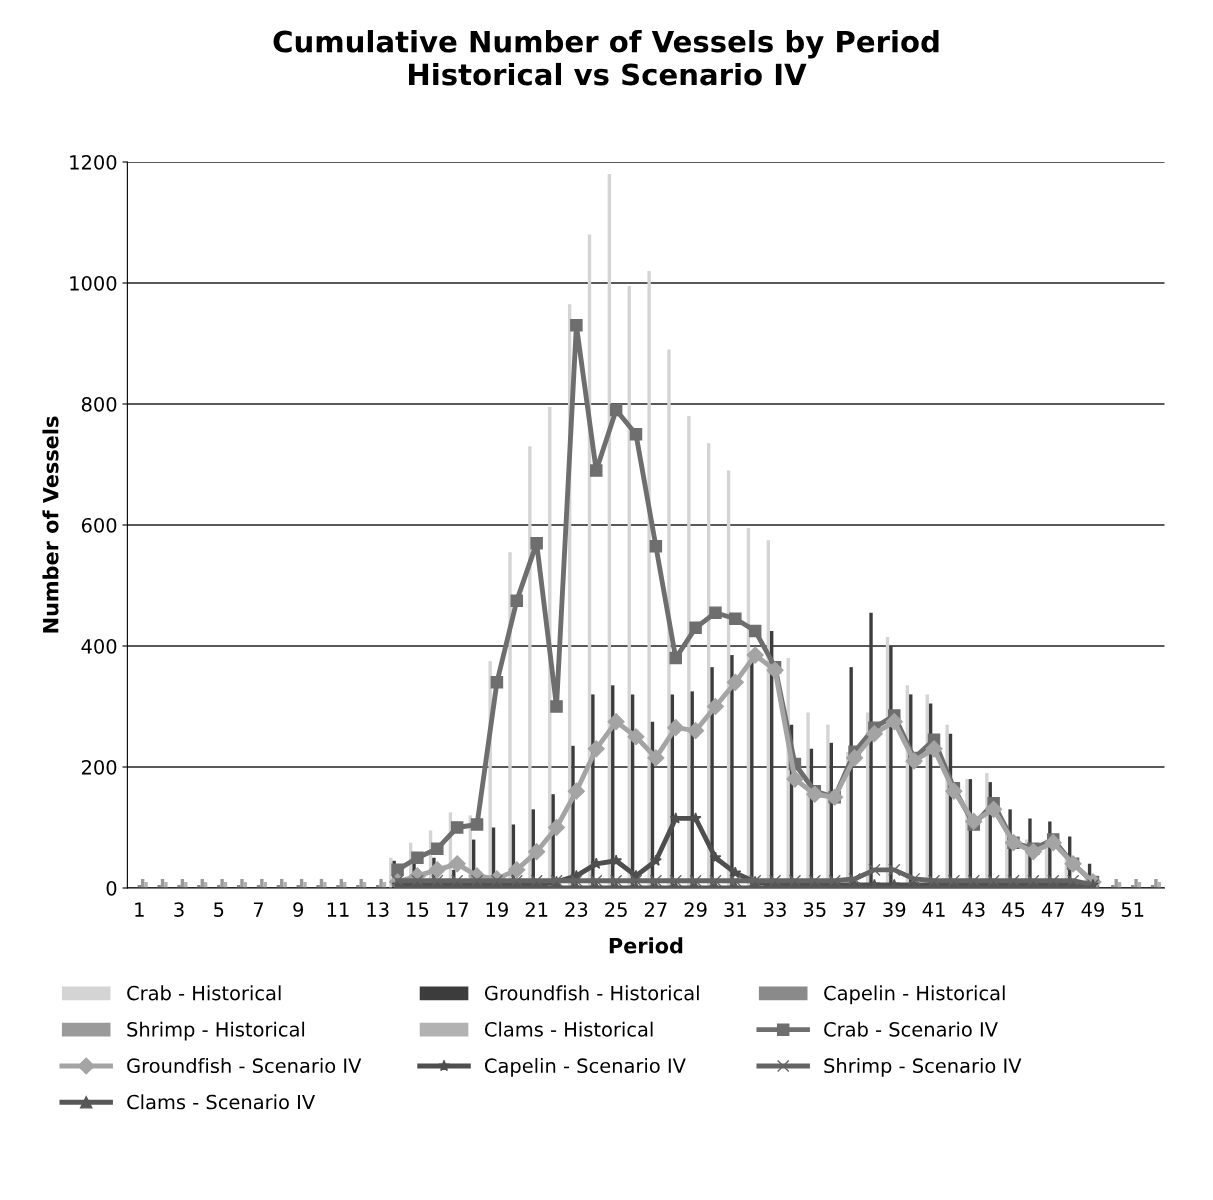  I want to click on x-tick-label: 13, so click(378, 909).